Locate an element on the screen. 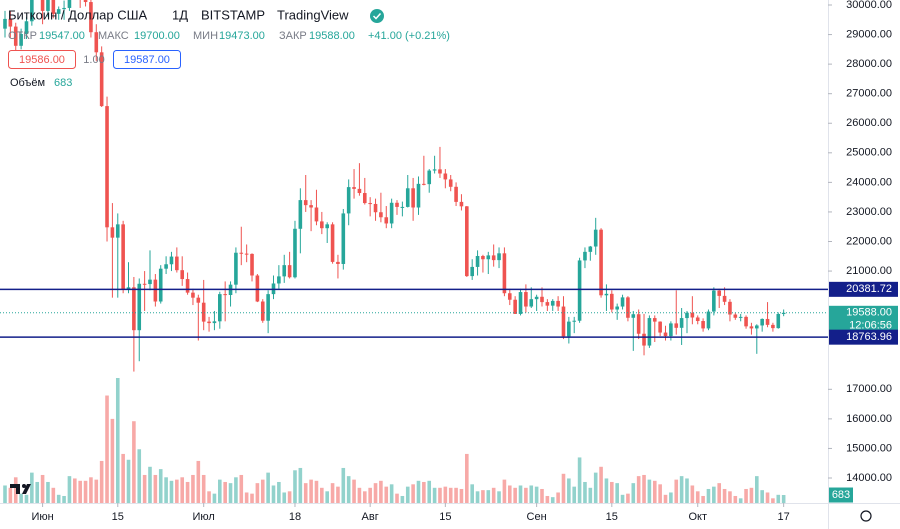  volume-value: 683 is located at coordinates (63, 83).